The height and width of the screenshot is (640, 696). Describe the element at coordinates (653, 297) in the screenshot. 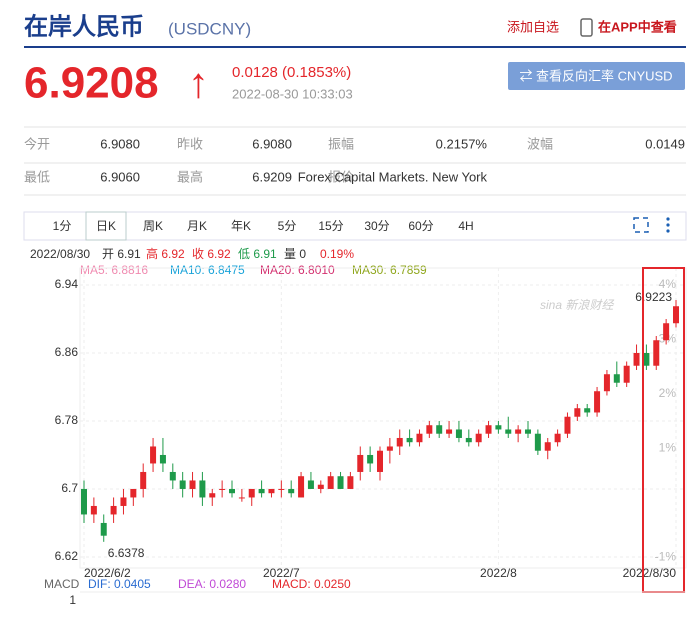

I see `high-label: 6.9223` at that location.